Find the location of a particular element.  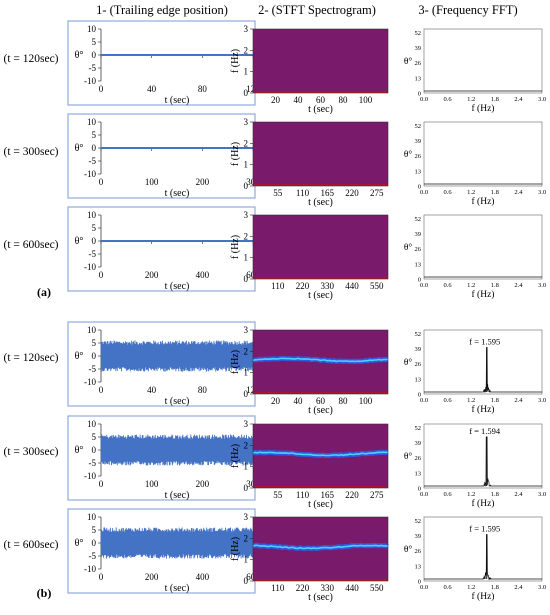

x-tick-label: 550 is located at coordinates (377, 286).